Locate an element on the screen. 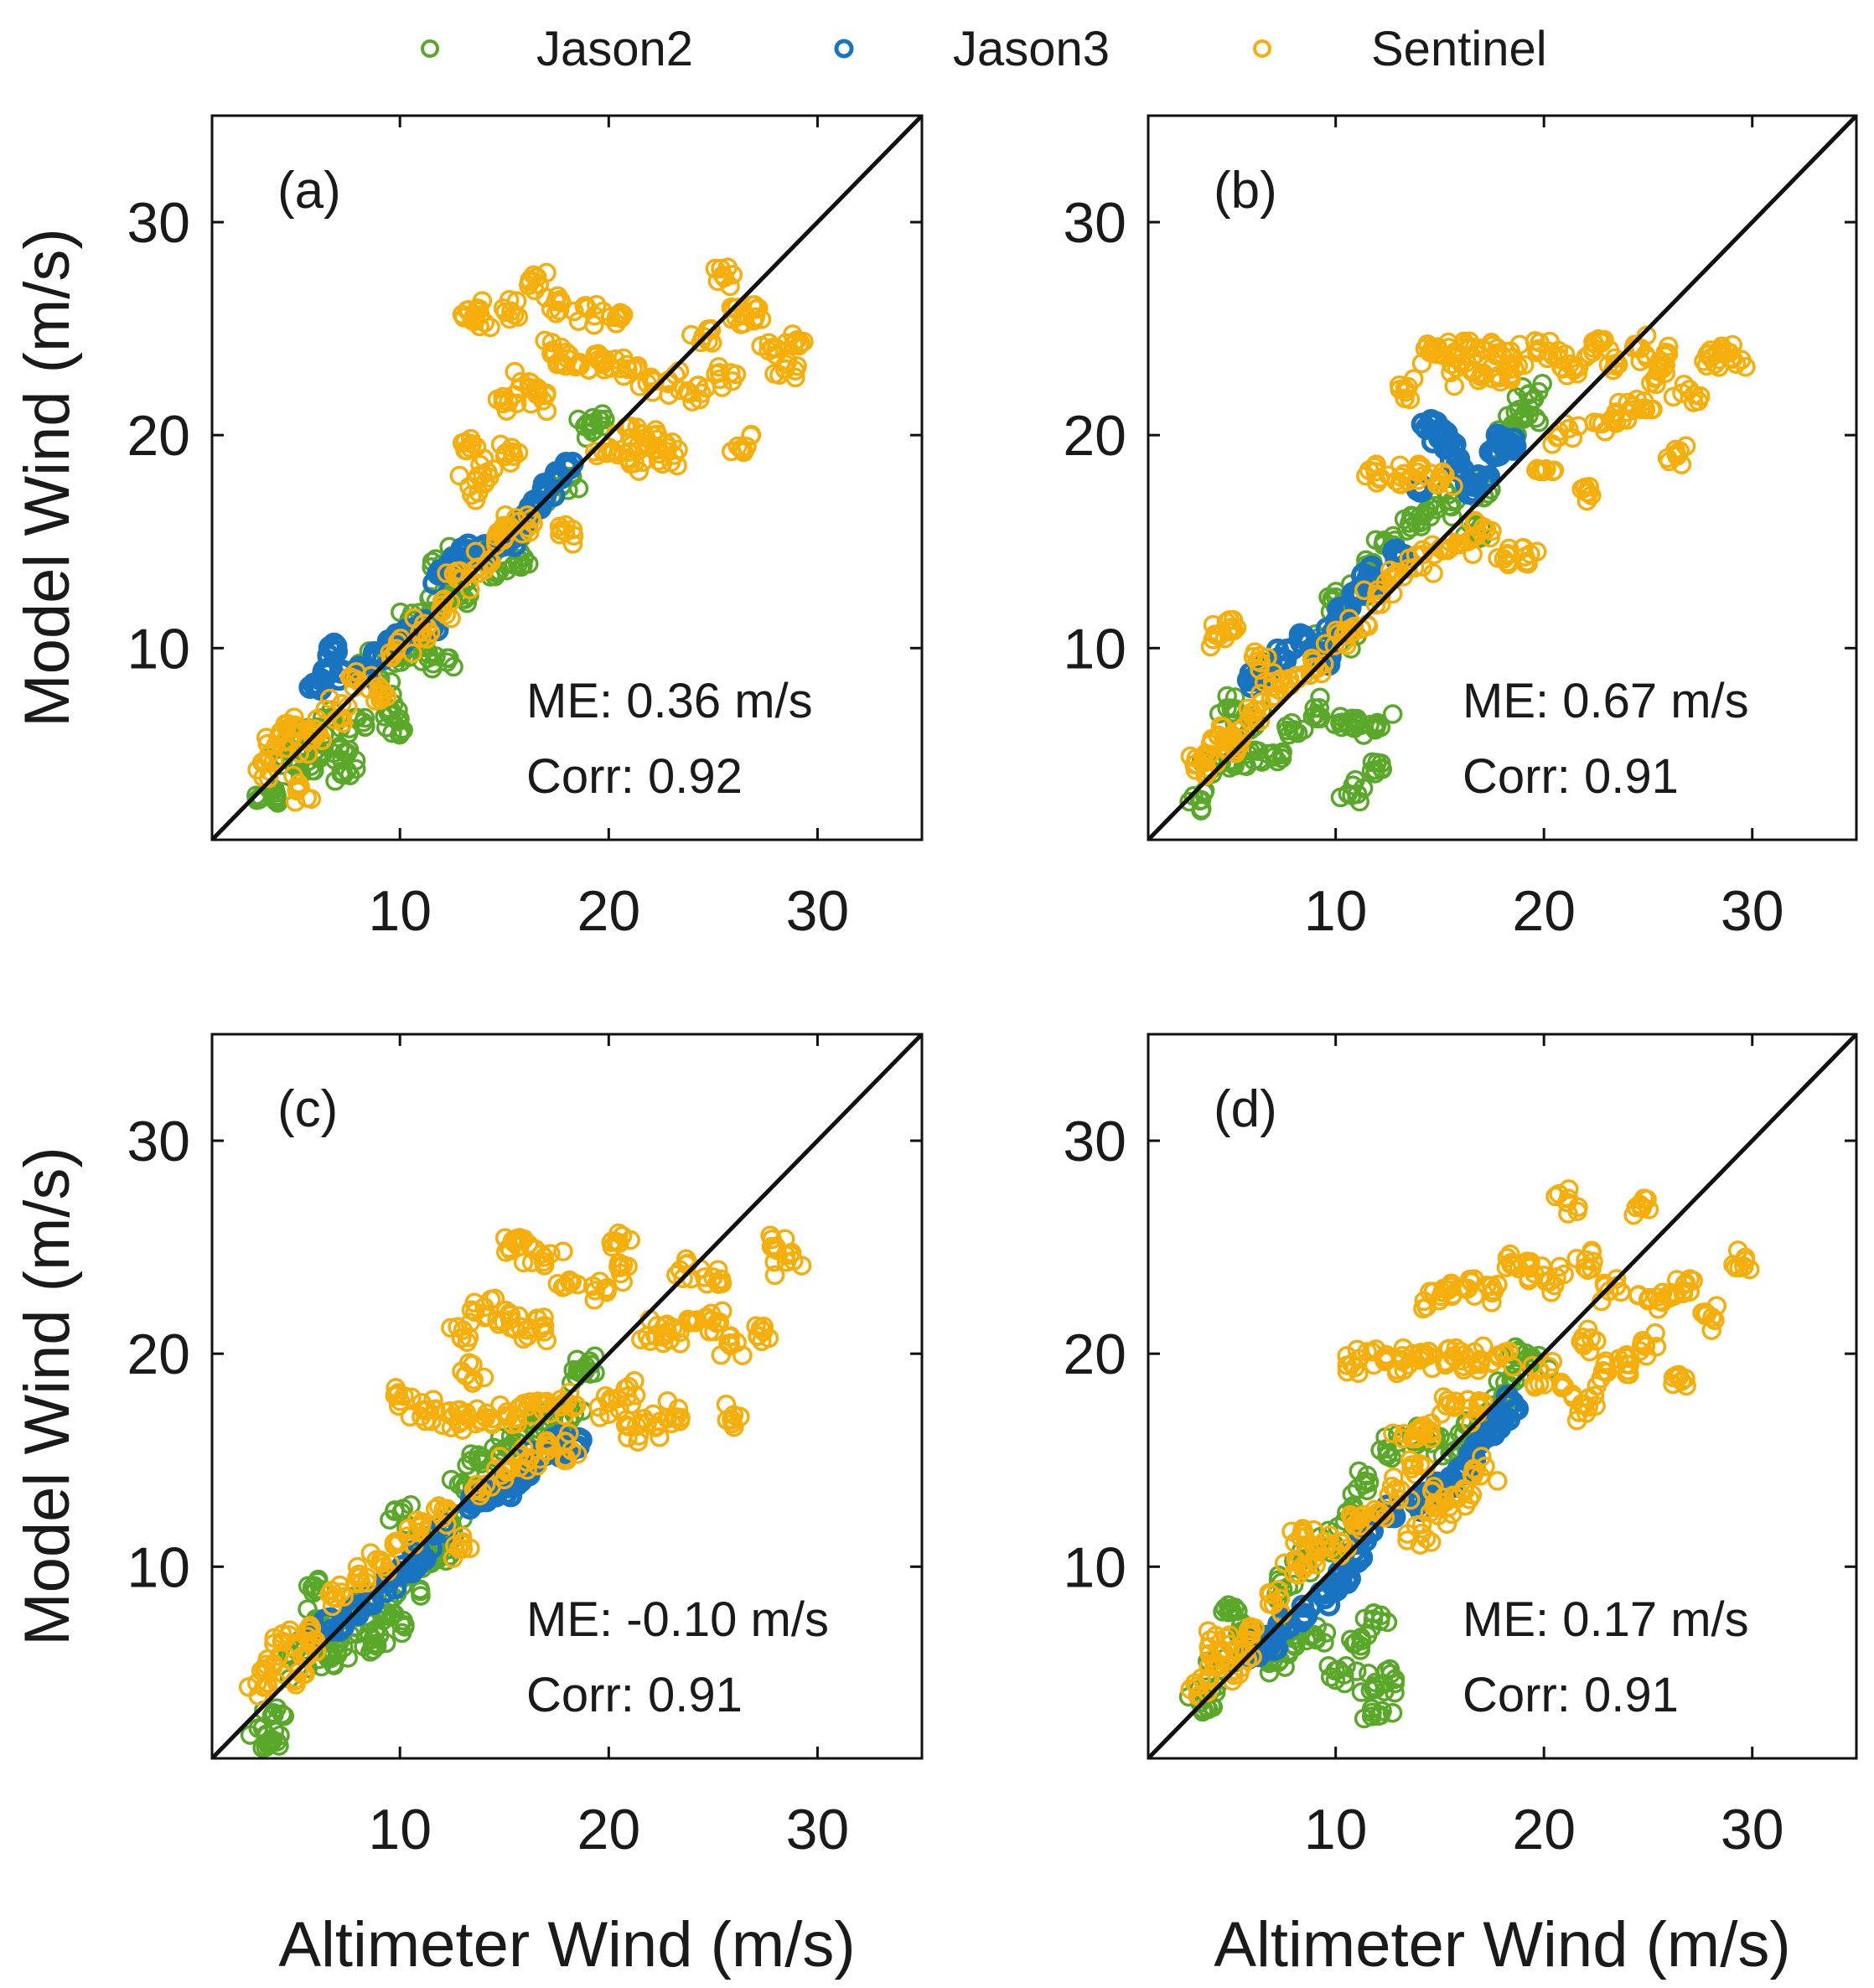 The image size is (1874, 1988). axes-box is located at coordinates (567, 477).